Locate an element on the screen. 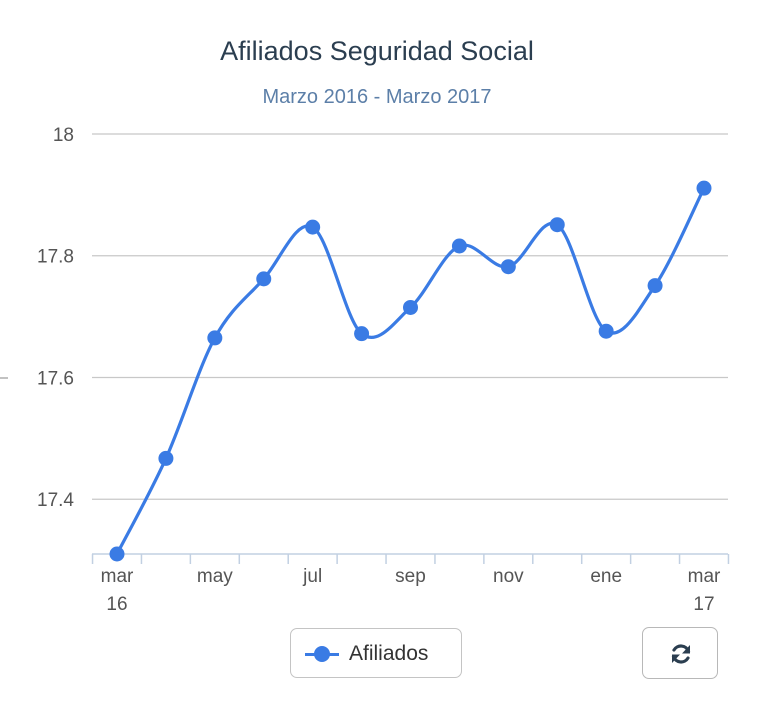 This screenshot has width=784, height=716. x-tick-label: ene is located at coordinates (606, 576).